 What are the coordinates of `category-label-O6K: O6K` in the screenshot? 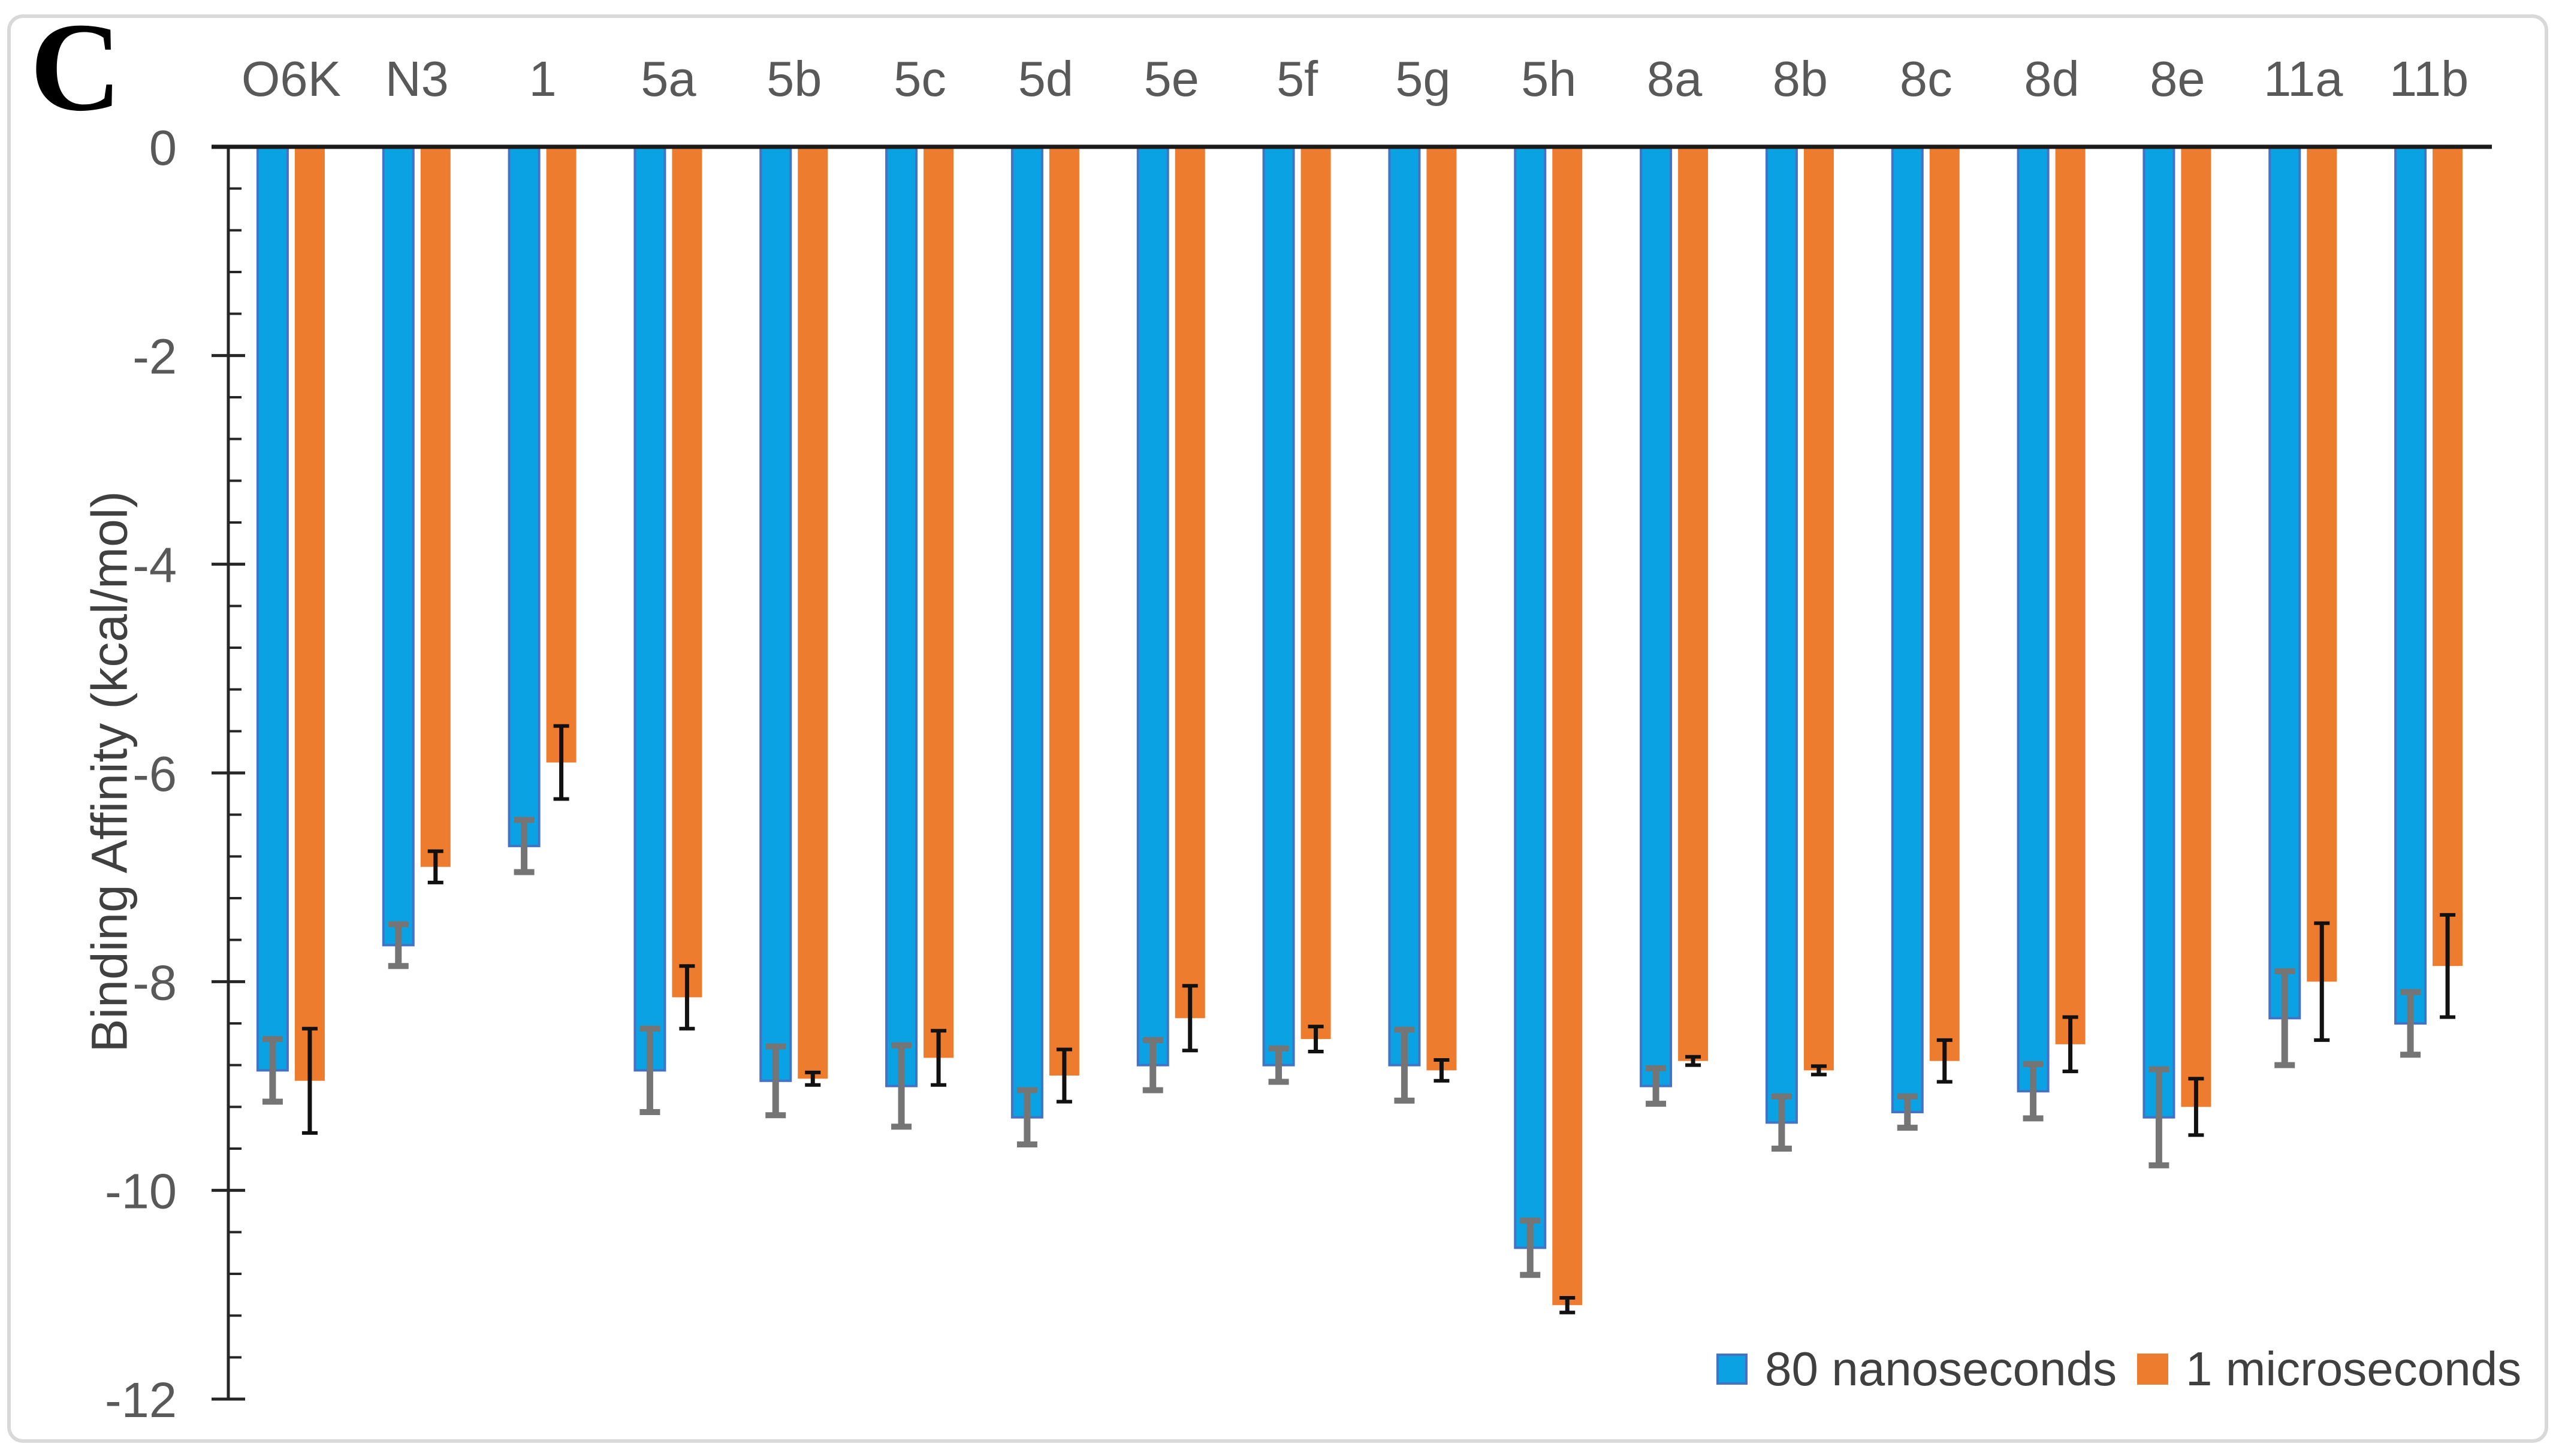 It's located at (291, 79).